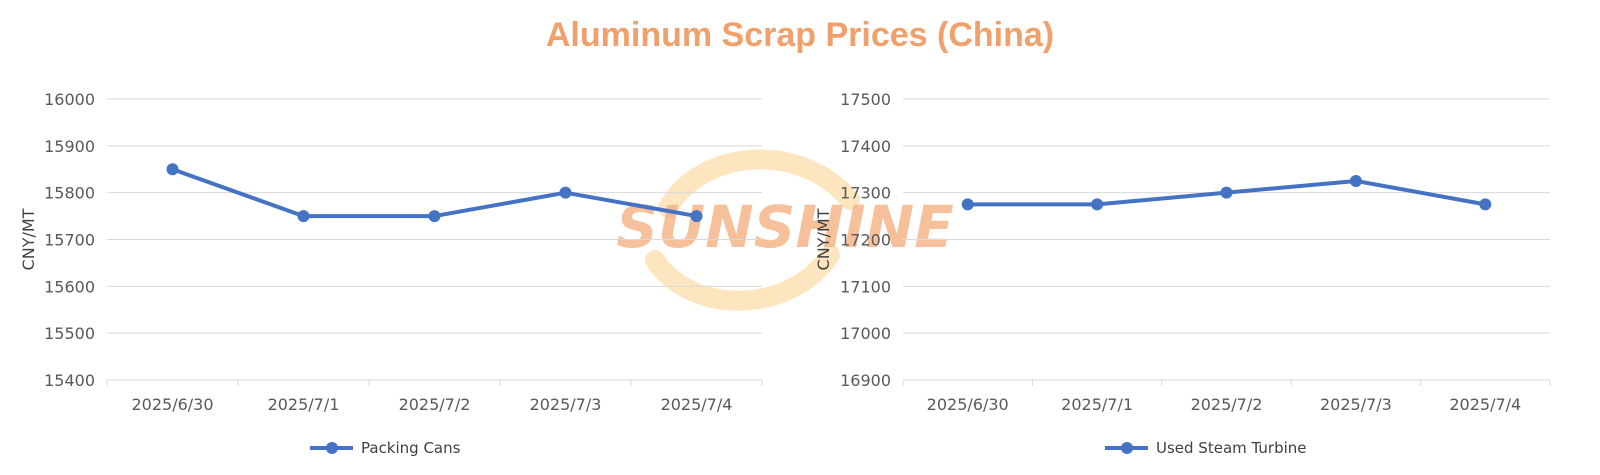 The image size is (1600, 475). What do you see at coordinates (742, 278) in the screenshot?
I see `watermark-ring-bottom` at bounding box center [742, 278].